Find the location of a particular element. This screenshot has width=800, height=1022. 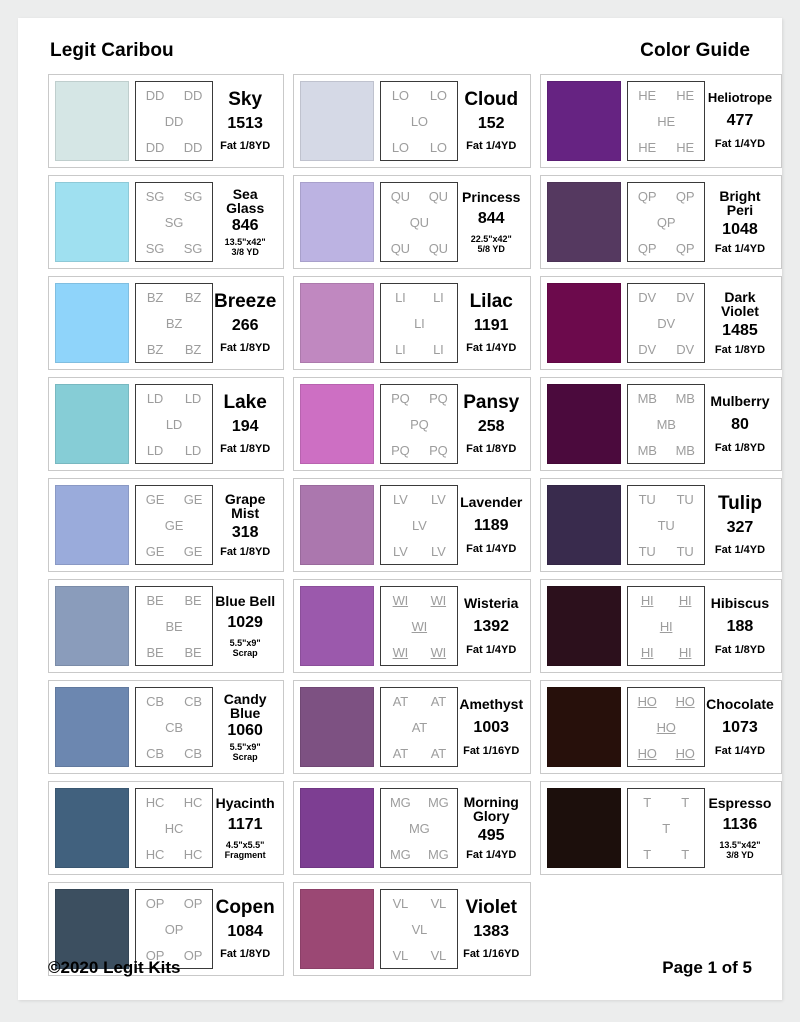

color-swatch-card: MB MB MB MB MB Mulberry 80 Fat 1/8YD is located at coordinates (661, 424).